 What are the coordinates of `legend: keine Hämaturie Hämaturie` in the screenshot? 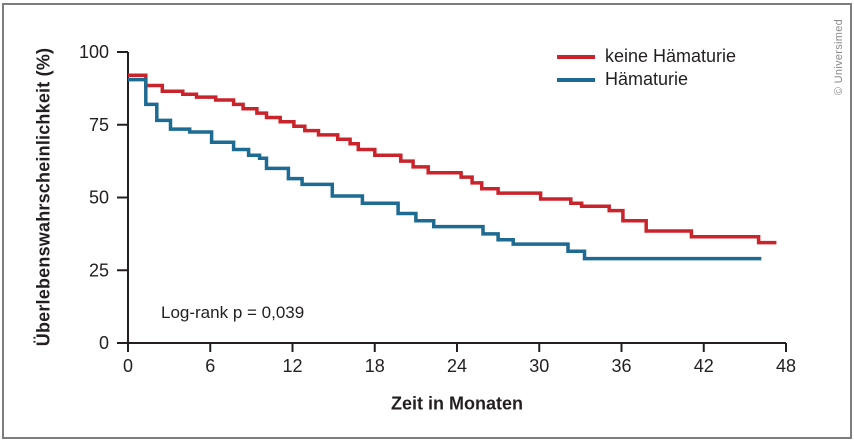 It's located at (646, 68).